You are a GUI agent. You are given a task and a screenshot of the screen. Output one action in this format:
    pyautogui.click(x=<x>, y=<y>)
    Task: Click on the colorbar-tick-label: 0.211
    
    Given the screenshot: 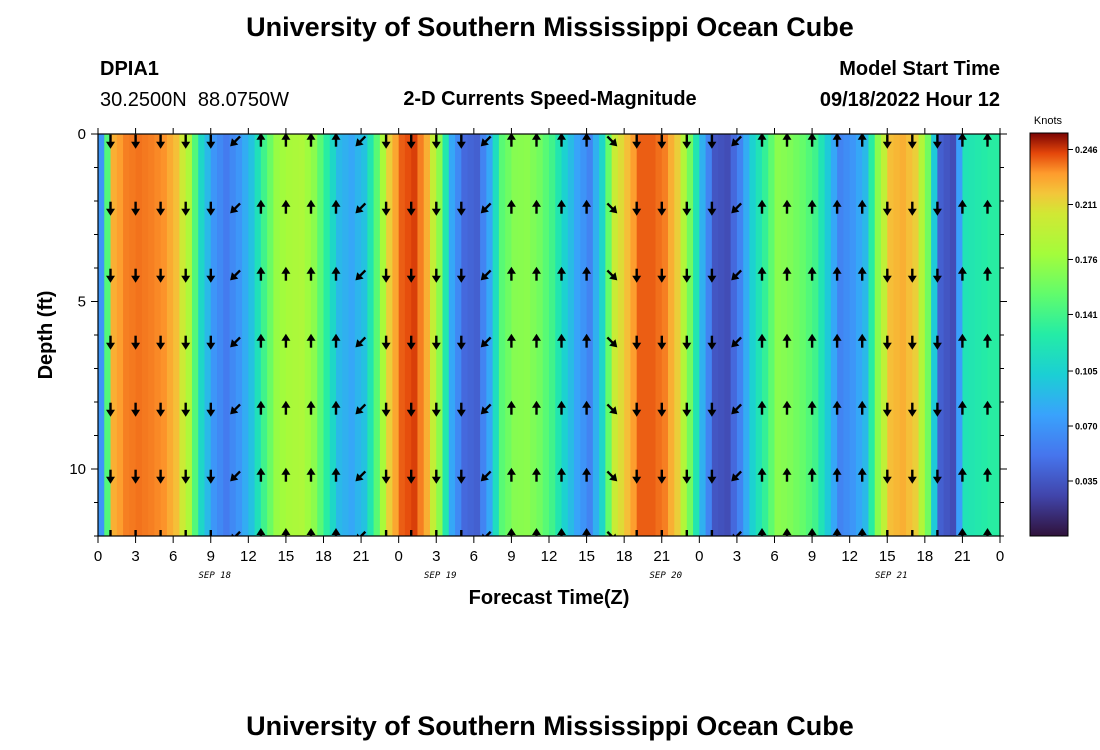 What is the action you would take?
    pyautogui.click(x=1086, y=205)
    